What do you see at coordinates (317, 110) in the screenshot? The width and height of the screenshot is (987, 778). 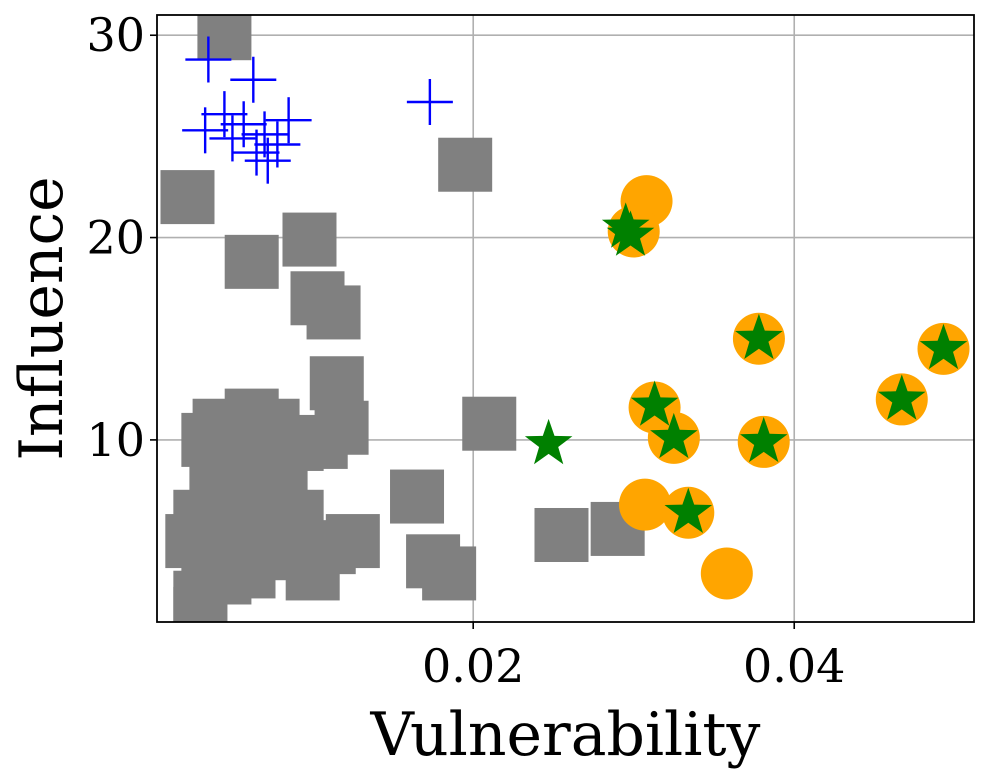 I see `blue-crosses-series` at bounding box center [317, 110].